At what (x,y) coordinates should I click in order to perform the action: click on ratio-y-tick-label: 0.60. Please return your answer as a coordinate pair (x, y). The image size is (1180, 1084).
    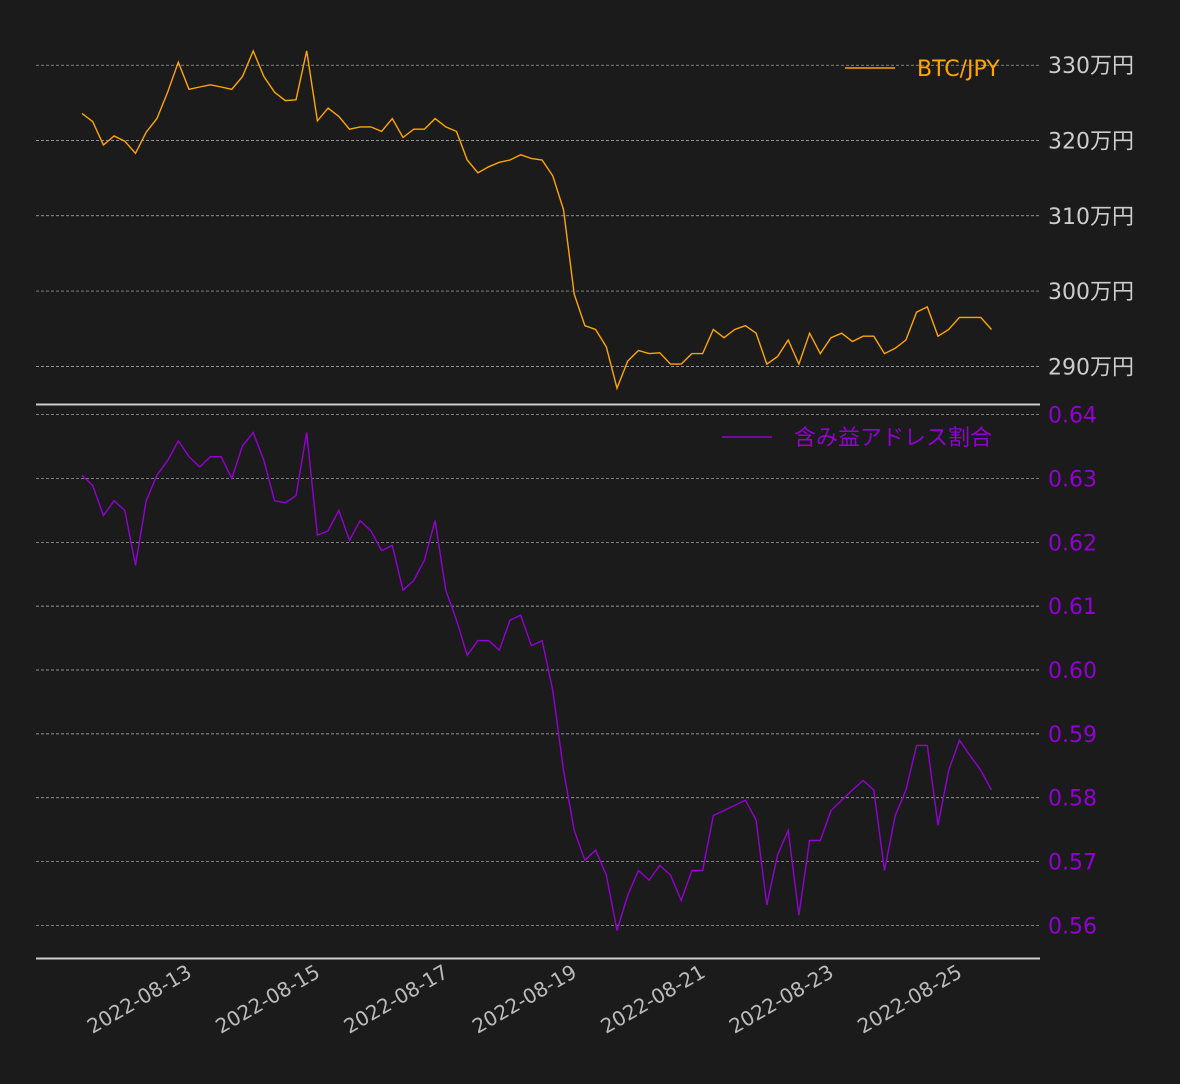
    Looking at the image, I should click on (1072, 671).